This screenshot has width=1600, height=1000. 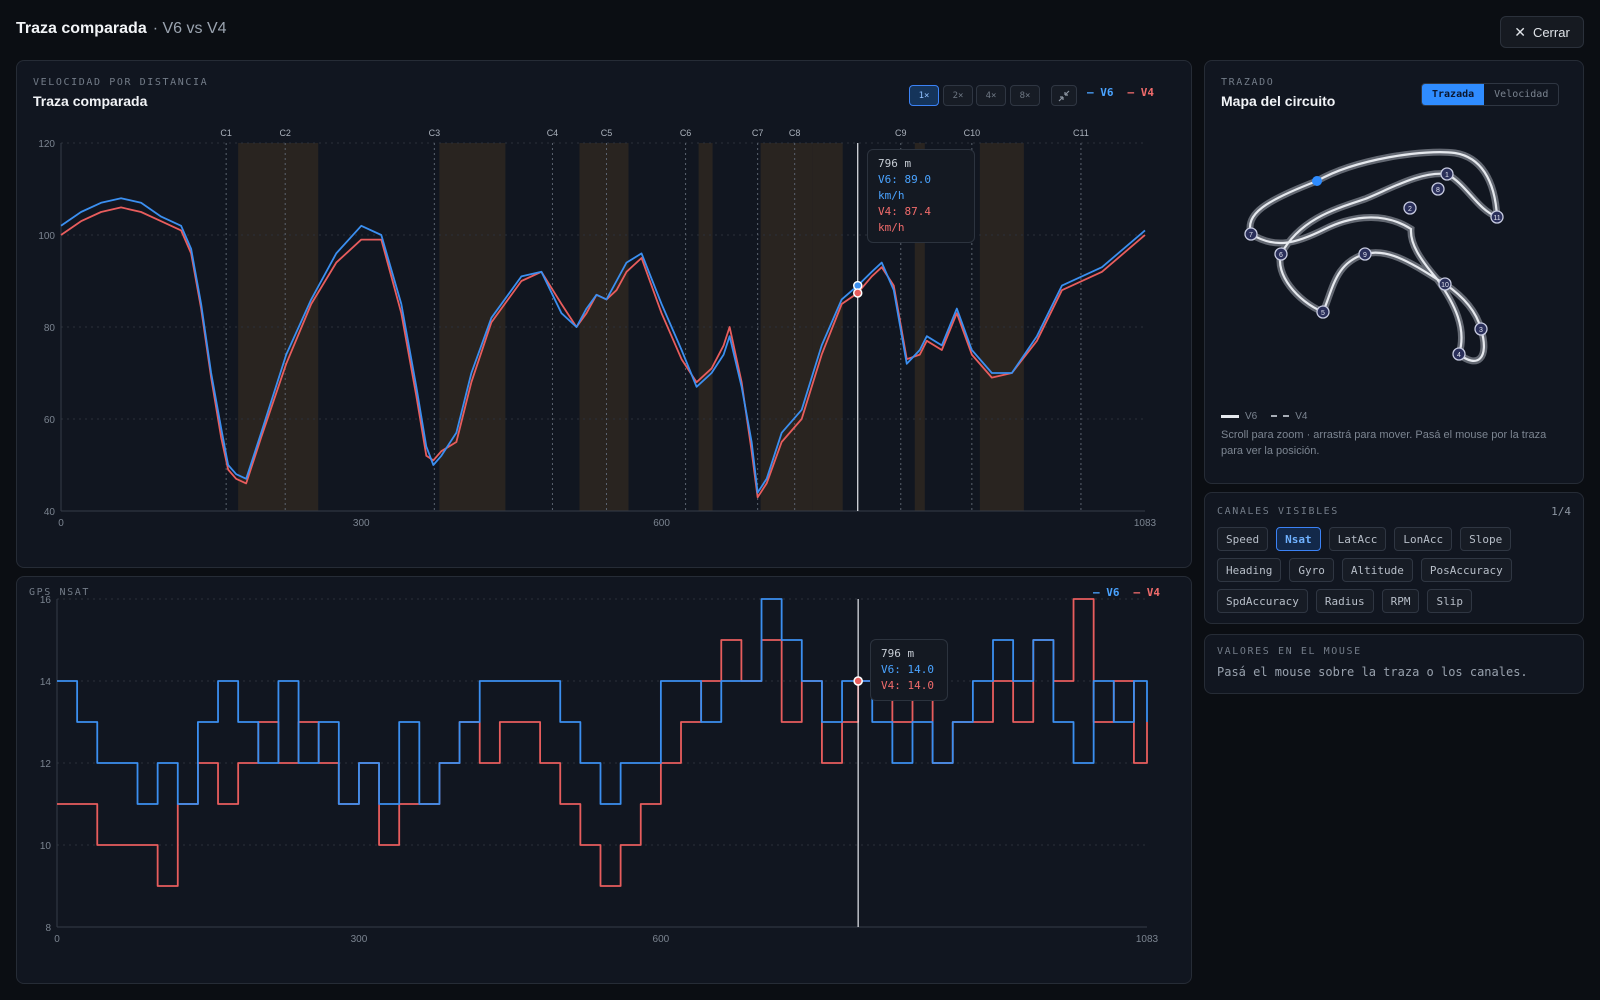 I want to click on speed-eyebrow: VELOCIDAD POR DISTANCIA, so click(x=121, y=82).